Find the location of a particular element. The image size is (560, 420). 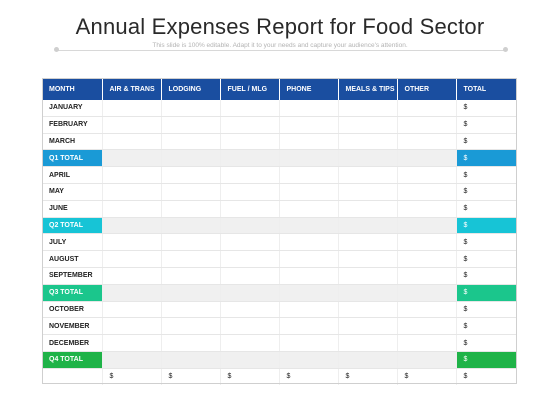

quarter-total-row: Q2 TOTAL $ is located at coordinates (279, 226).